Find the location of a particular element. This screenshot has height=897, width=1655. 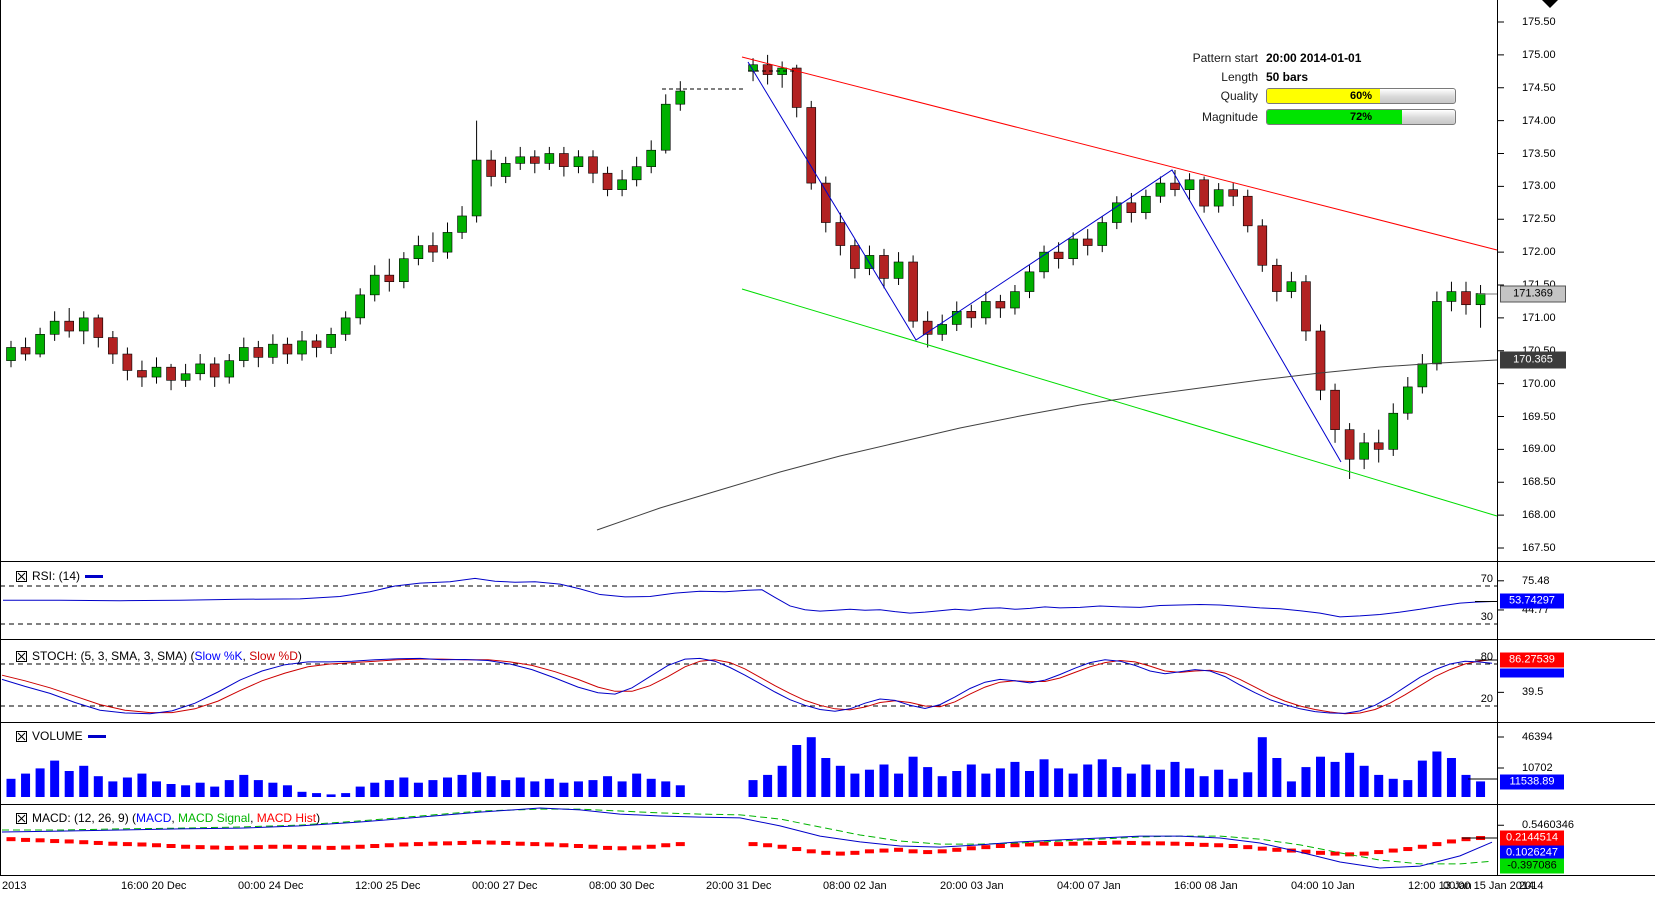

volume-label-text: VOLUME is located at coordinates (57, 736).